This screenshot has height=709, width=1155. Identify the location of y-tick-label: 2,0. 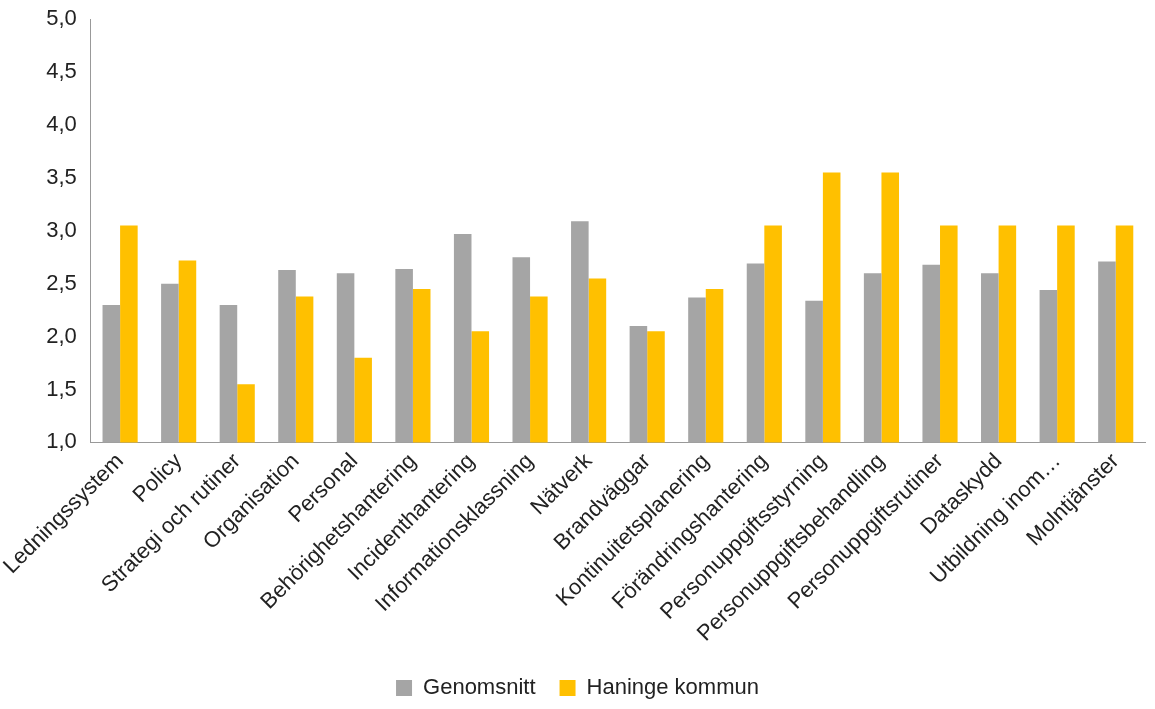
(61, 335).